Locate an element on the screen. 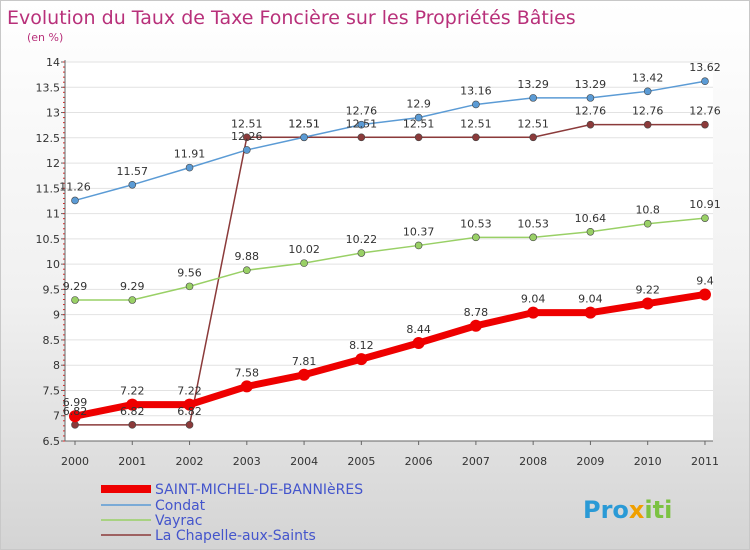 Image resolution: width=750 pixels, height=550 pixels. data-label-series-0: 8.44 is located at coordinates (418, 329).